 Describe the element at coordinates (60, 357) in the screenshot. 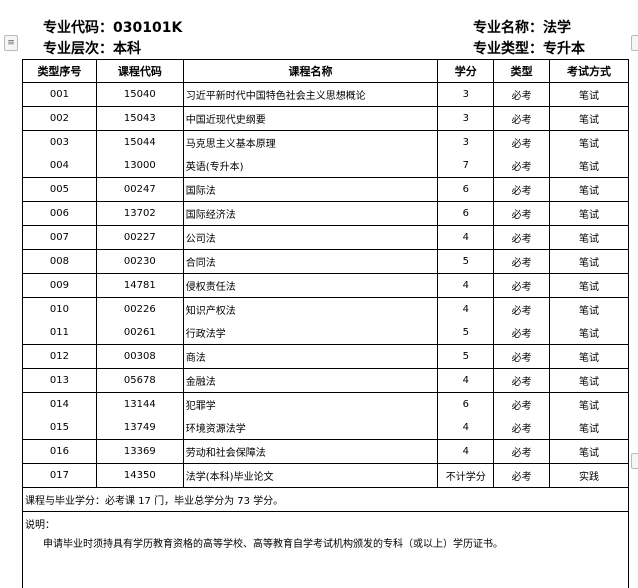

I see `seq-cell: 012` at that location.